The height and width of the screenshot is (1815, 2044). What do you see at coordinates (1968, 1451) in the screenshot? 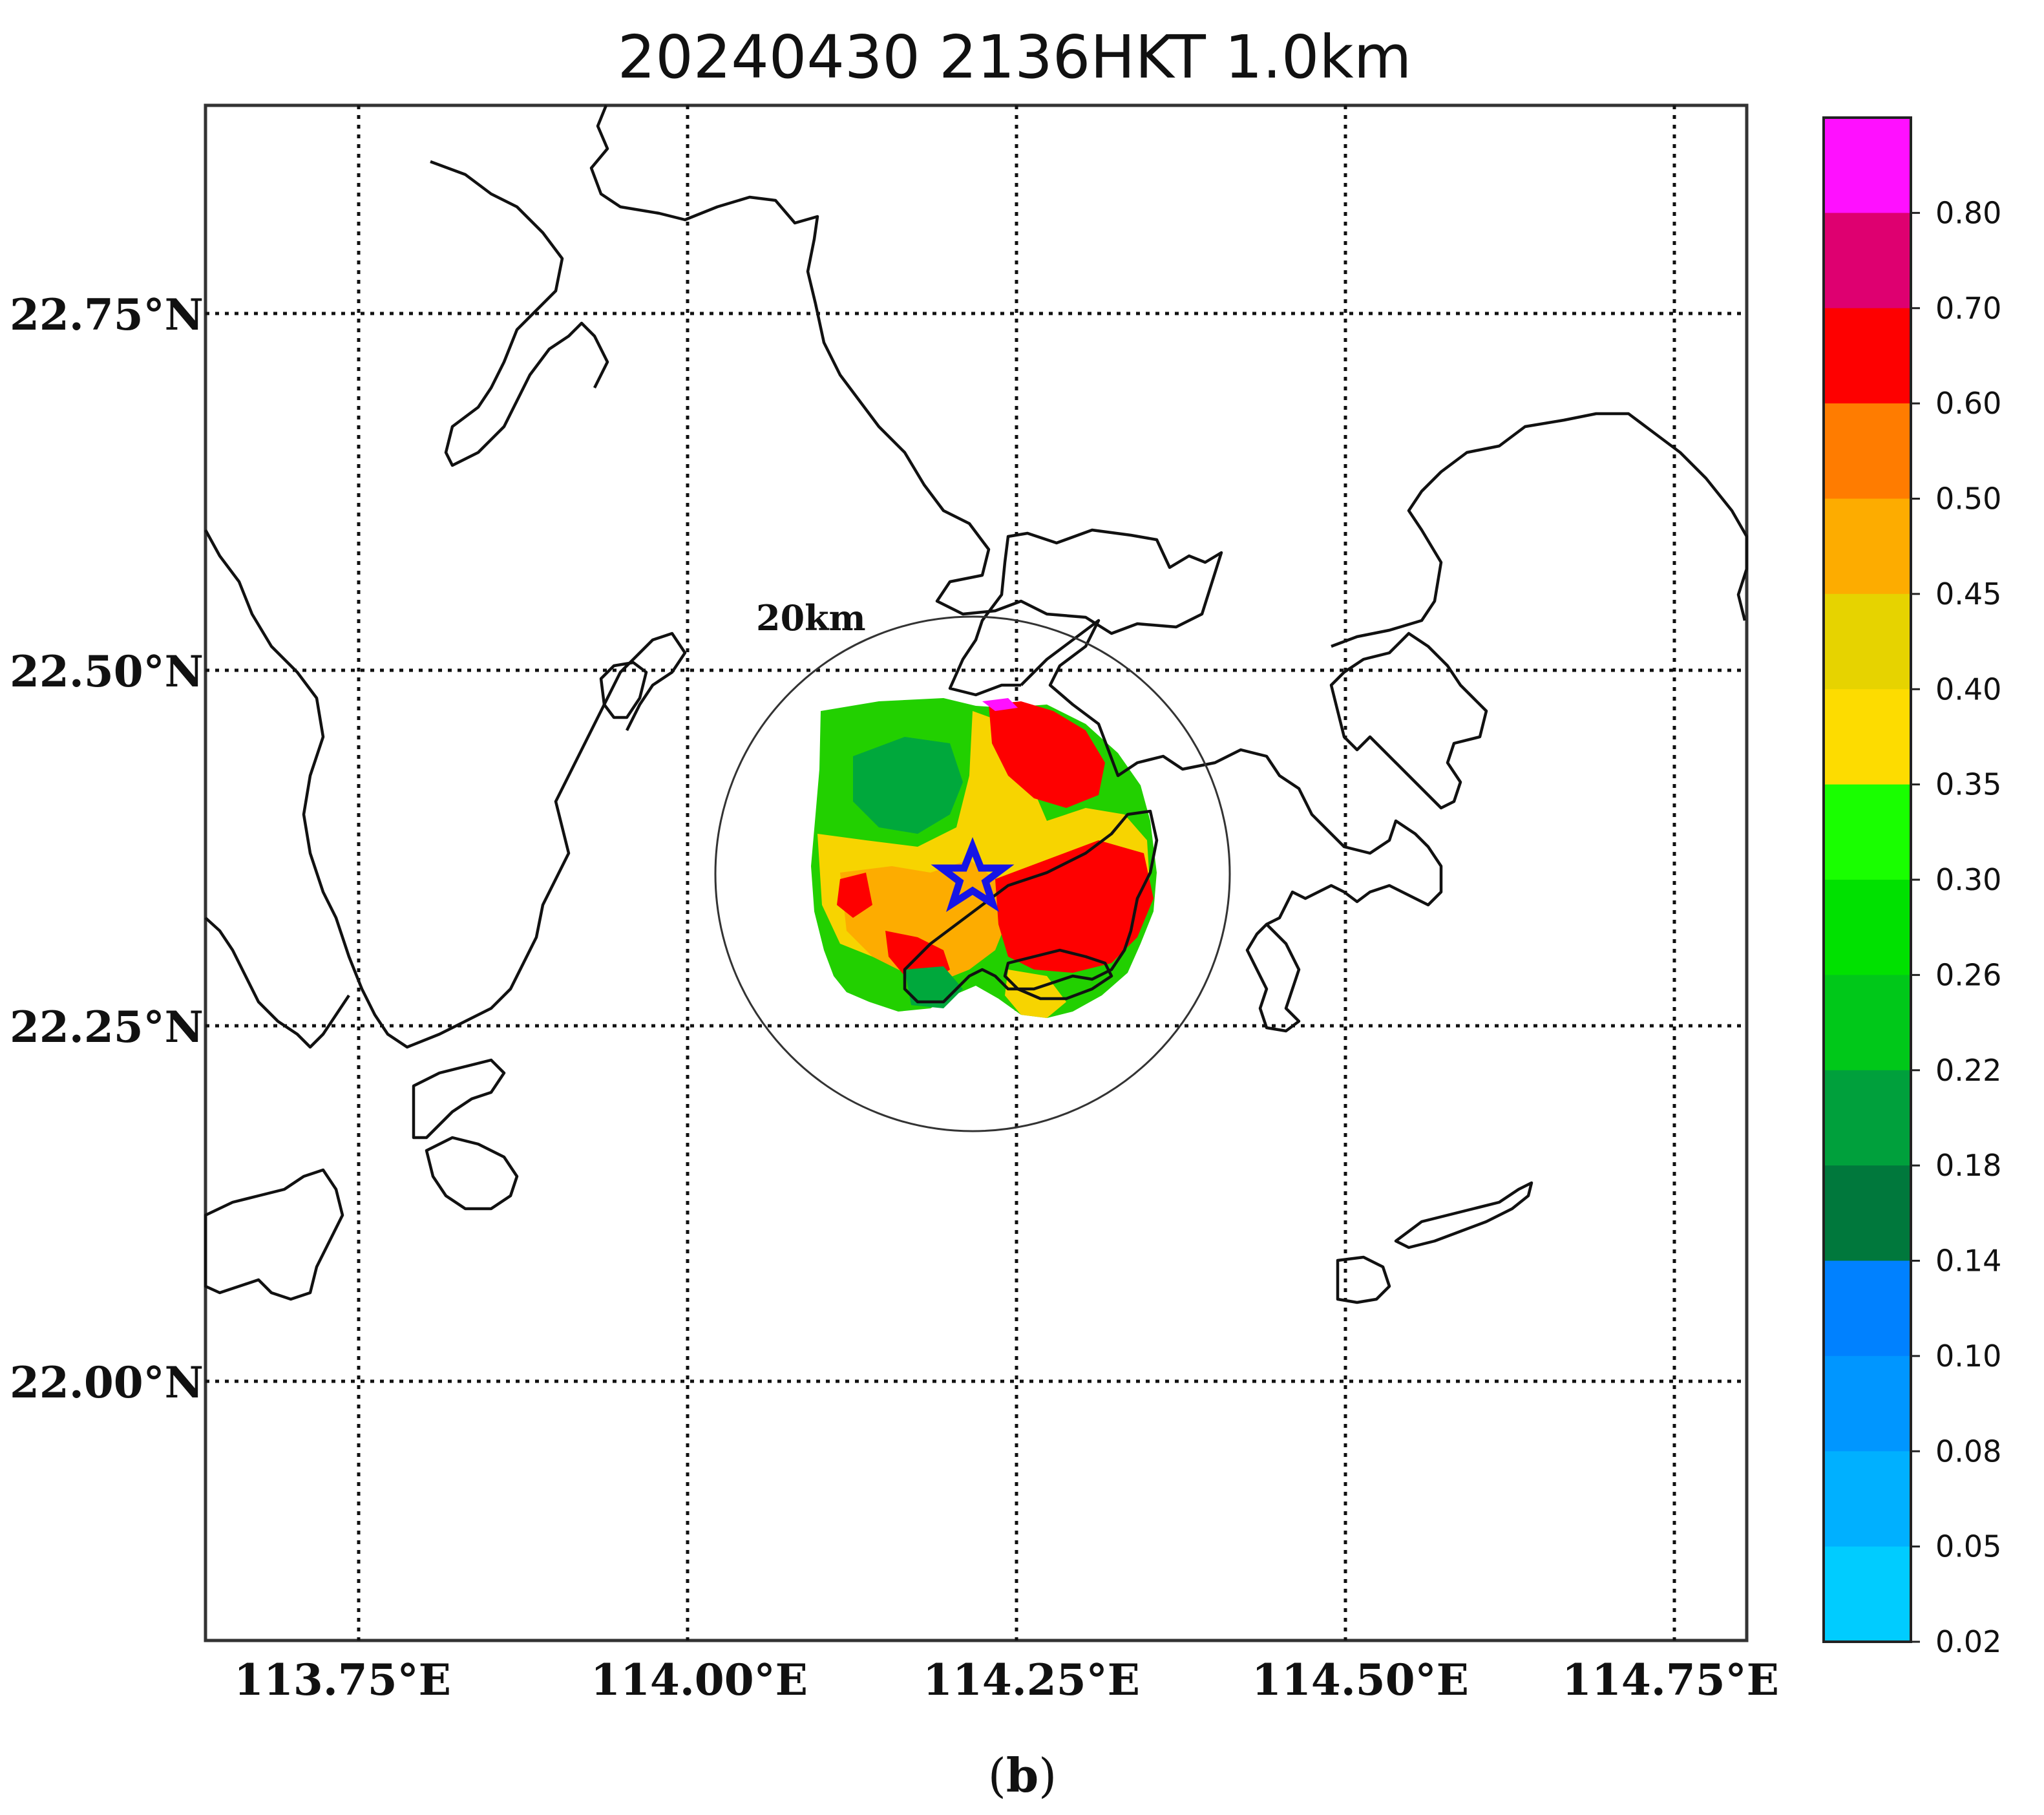
I see `colorbar-tick-label: 0.08` at bounding box center [1968, 1451].